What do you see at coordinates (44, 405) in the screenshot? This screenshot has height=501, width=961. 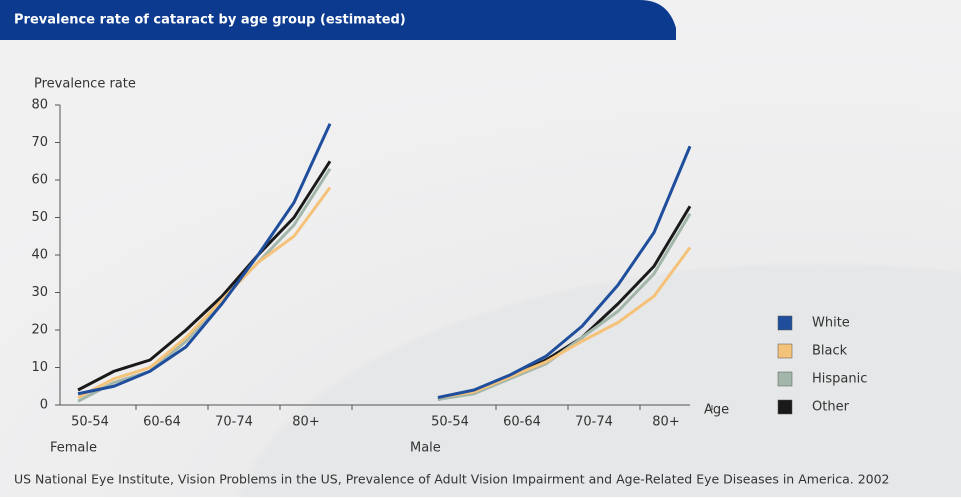 I see `y-tick-label: 0` at bounding box center [44, 405].